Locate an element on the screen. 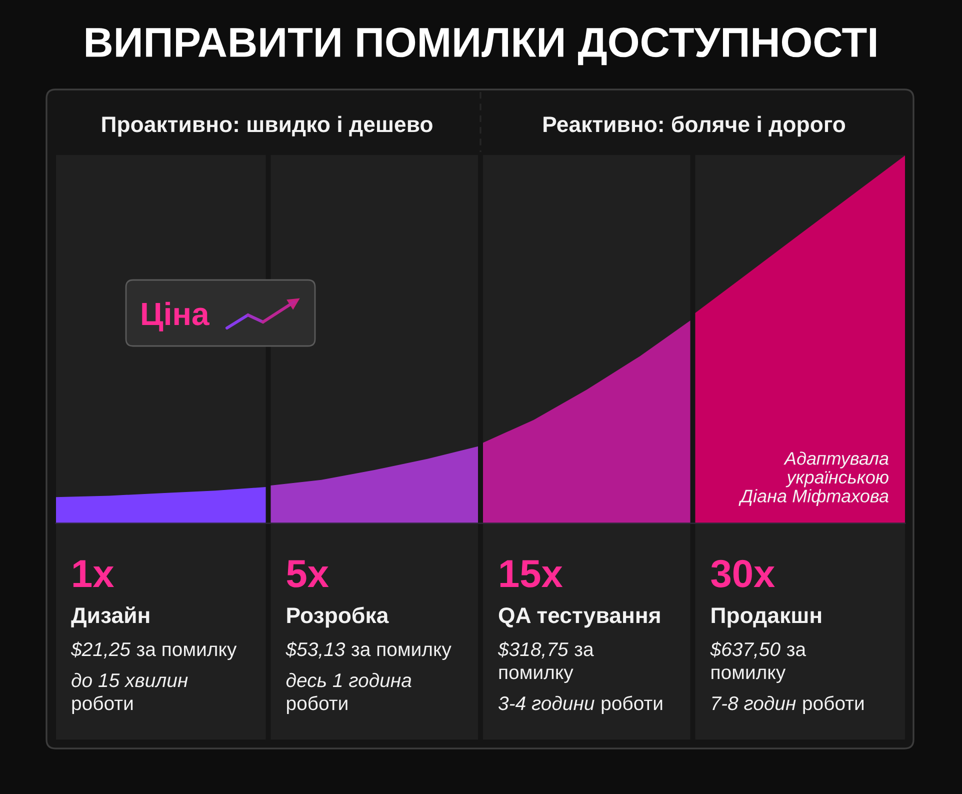  text: $21,25 is located at coordinates (100, 650).